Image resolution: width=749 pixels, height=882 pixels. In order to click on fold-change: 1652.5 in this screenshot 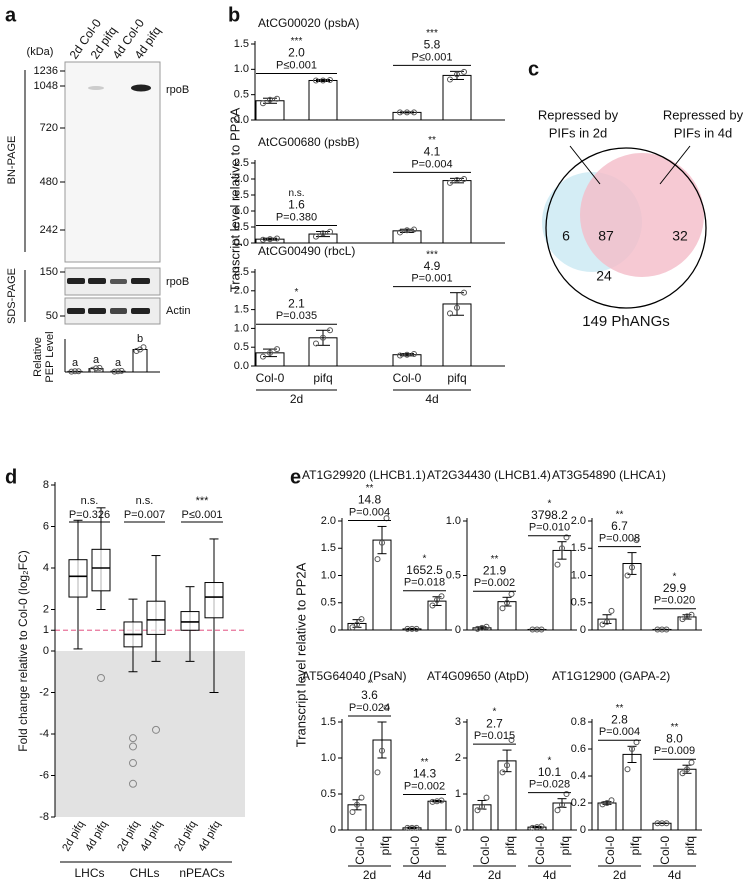, I will do `click(424, 570)`.